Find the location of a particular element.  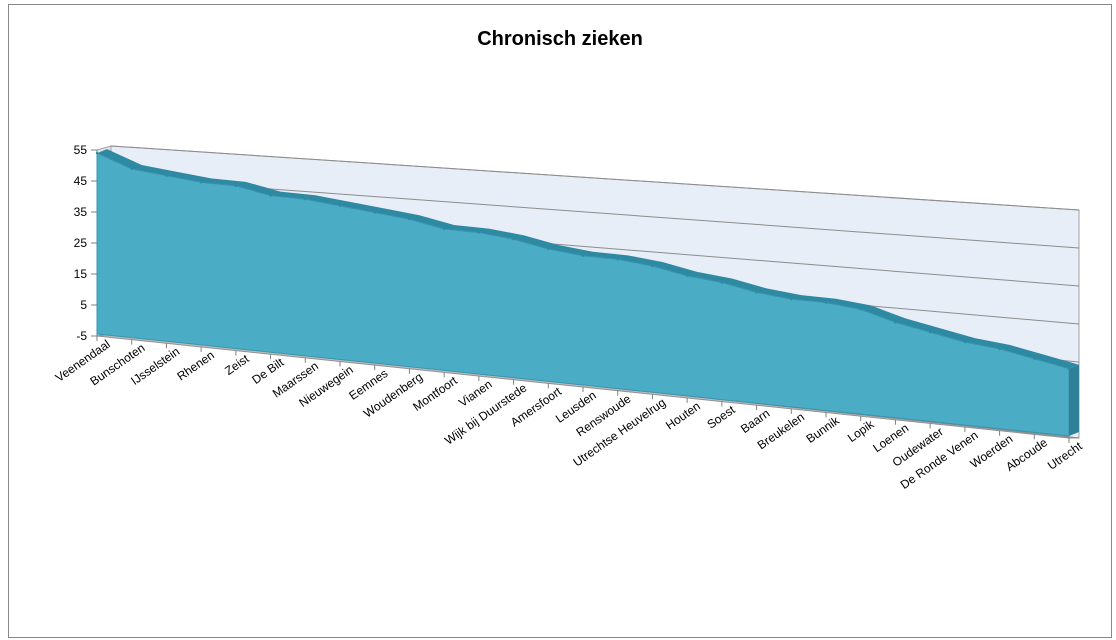

y-tick-label: 15 is located at coordinates (81, 274).